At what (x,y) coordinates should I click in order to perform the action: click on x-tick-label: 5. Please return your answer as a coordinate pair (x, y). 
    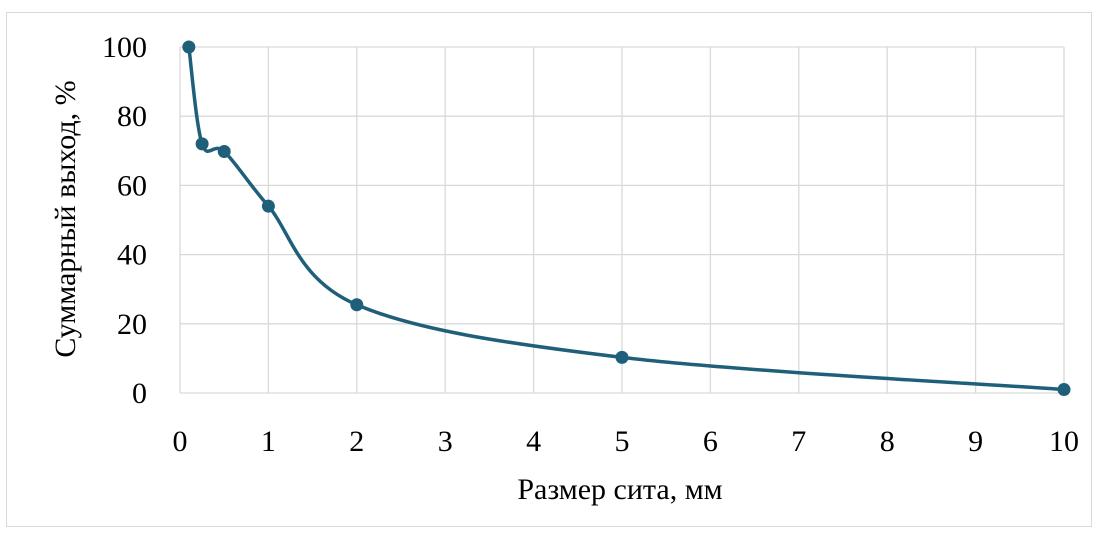
    Looking at the image, I should click on (622, 441).